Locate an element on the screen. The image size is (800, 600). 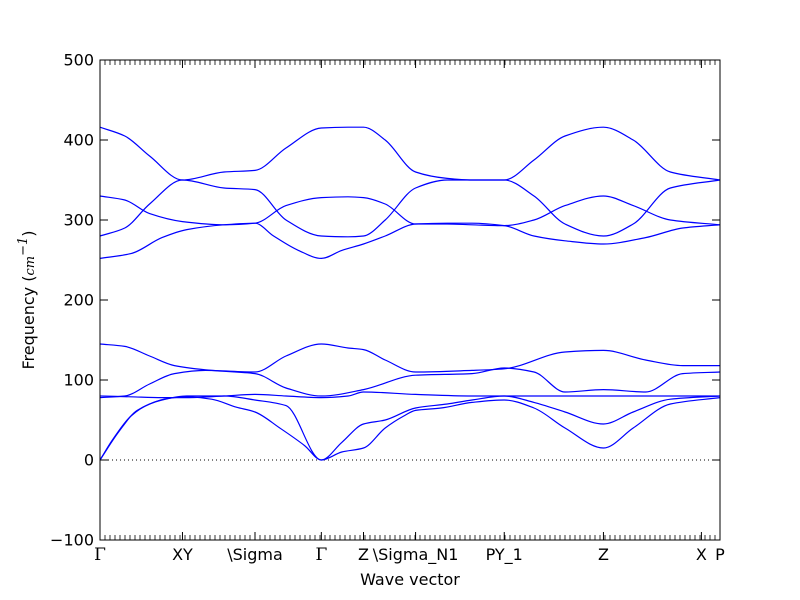
y-tick-label: 0 is located at coordinates (89, 460).